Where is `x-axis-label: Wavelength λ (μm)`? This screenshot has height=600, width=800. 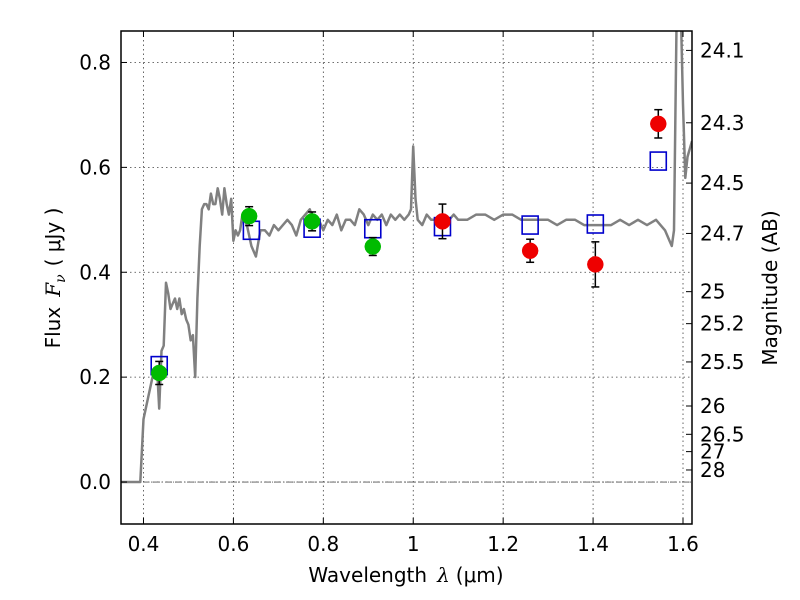 x-axis-label: Wavelength λ (μm) is located at coordinates (405, 575).